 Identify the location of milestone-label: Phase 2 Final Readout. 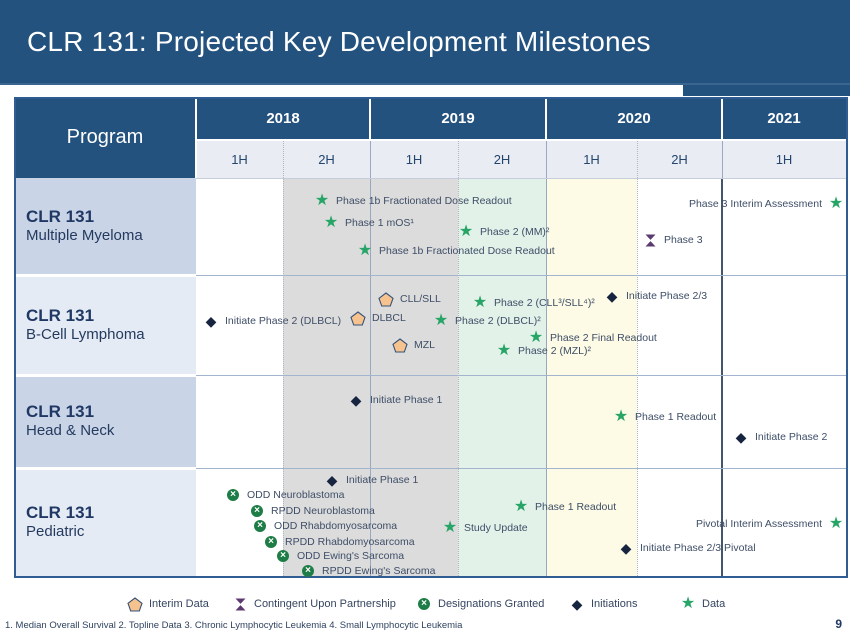
(603, 337).